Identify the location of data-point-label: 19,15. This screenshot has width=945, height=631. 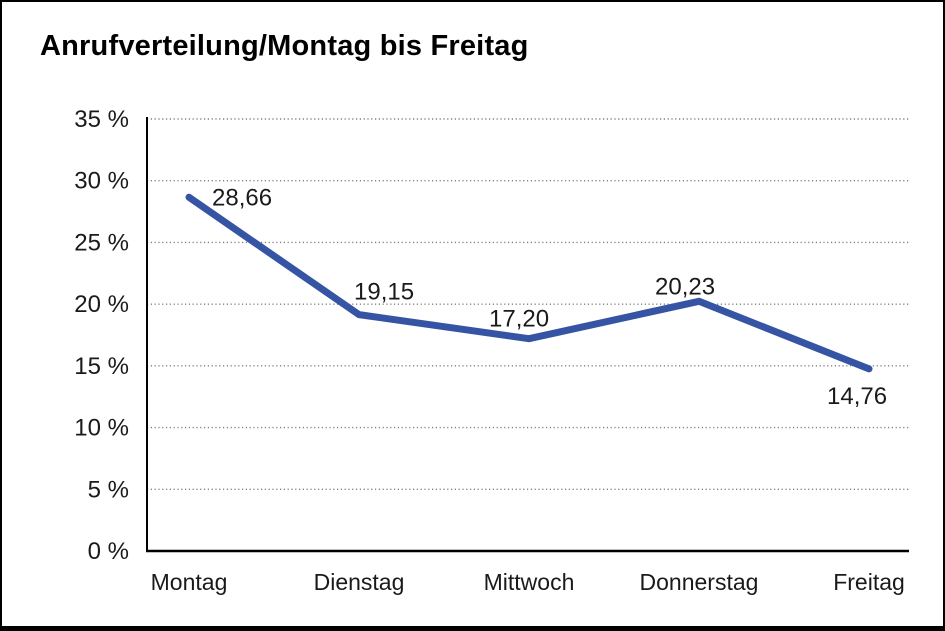
(384, 292).